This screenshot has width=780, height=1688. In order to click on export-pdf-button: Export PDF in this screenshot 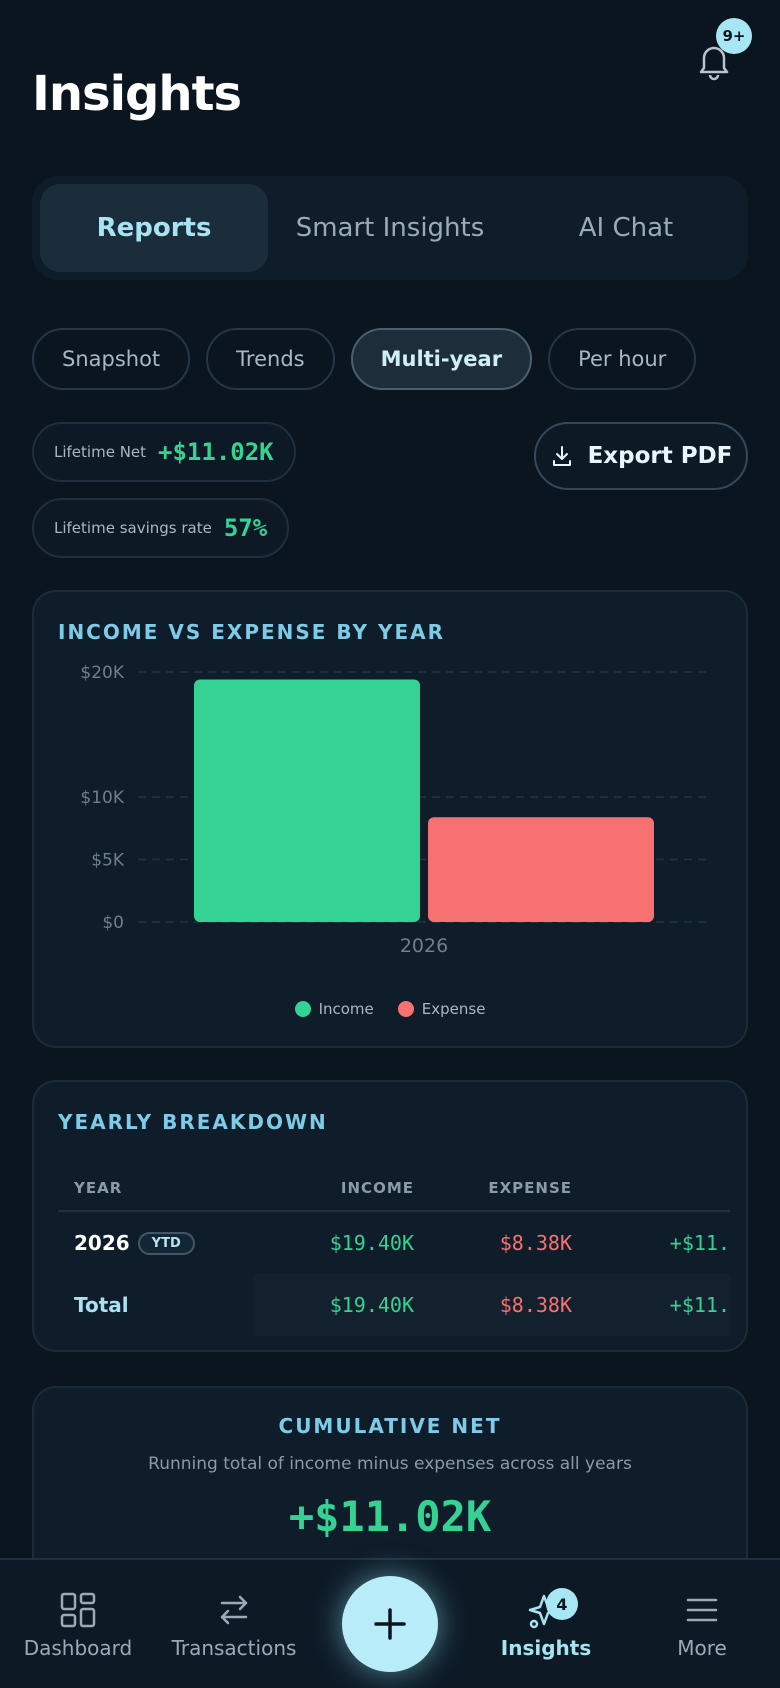, I will do `click(641, 456)`.